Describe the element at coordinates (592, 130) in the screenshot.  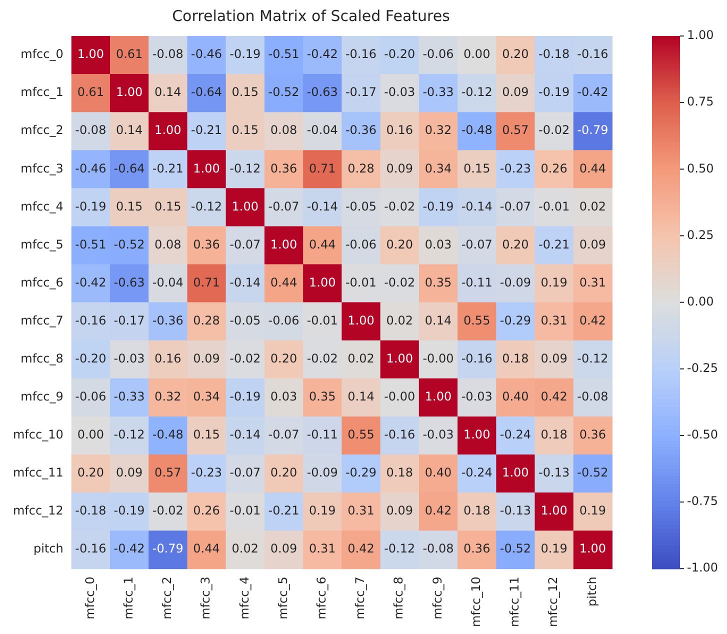
I see `data-label: -0.79` at that location.